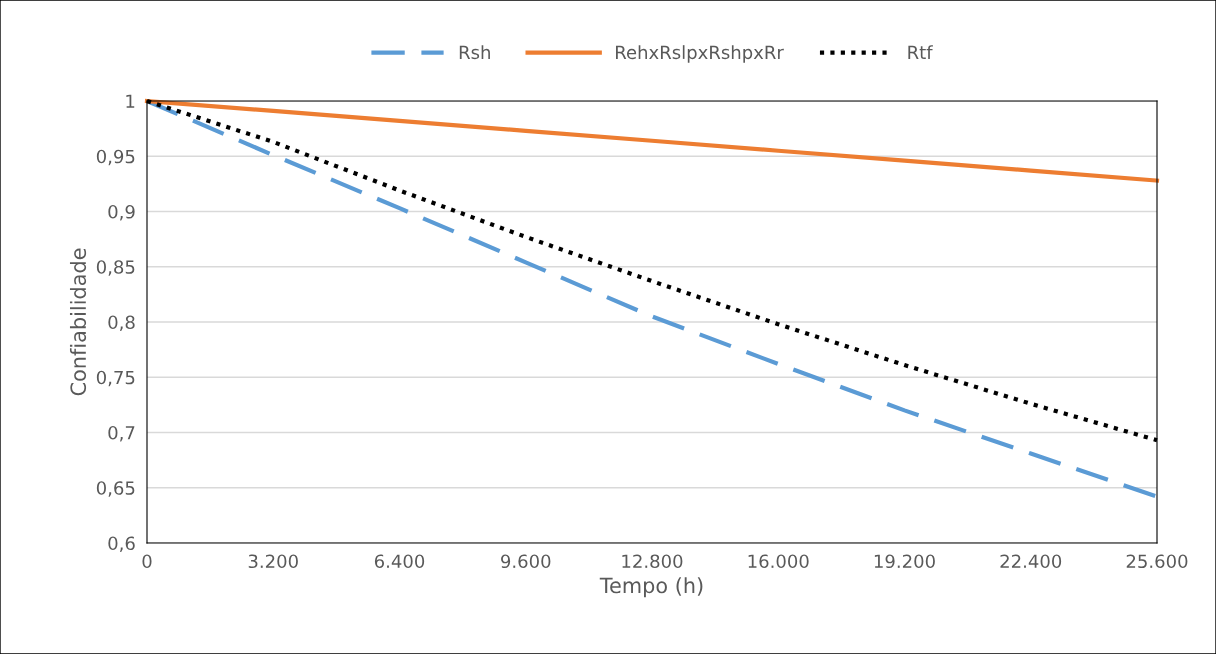  What do you see at coordinates (652, 561) in the screenshot?
I see `x-tick-label: 12.800` at bounding box center [652, 561].